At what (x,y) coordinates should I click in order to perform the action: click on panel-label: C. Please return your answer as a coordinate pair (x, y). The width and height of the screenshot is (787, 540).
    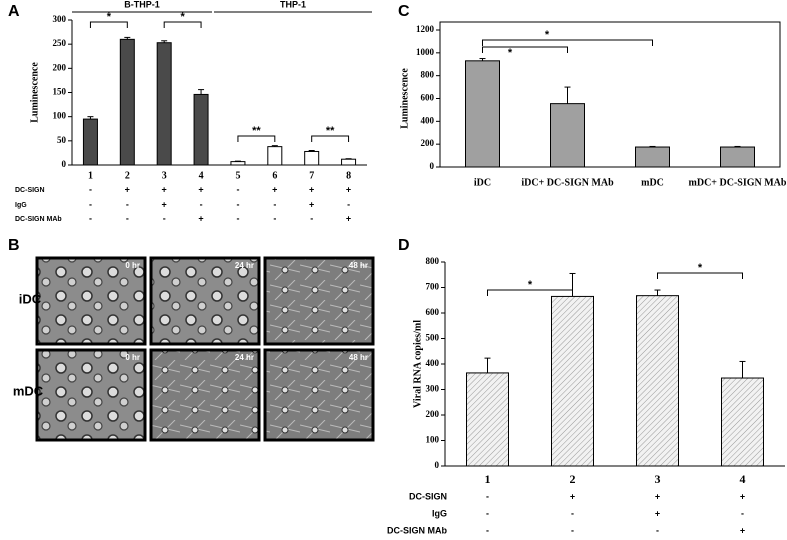
    Looking at the image, I should click on (404, 11).